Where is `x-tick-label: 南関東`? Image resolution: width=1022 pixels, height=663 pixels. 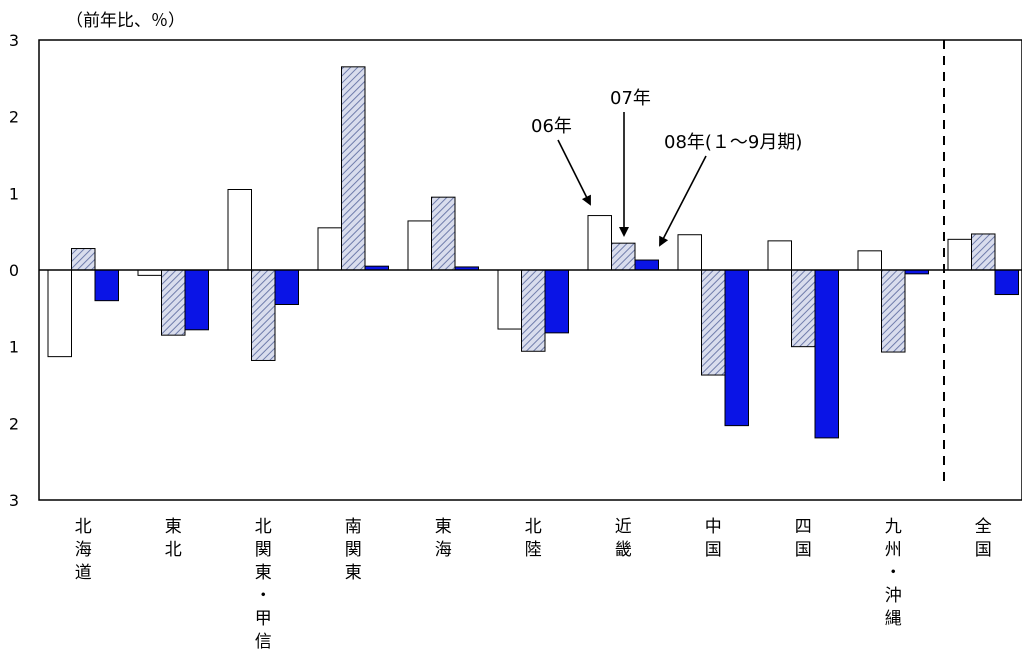 x-tick-label: 南関東 is located at coordinates (353, 550).